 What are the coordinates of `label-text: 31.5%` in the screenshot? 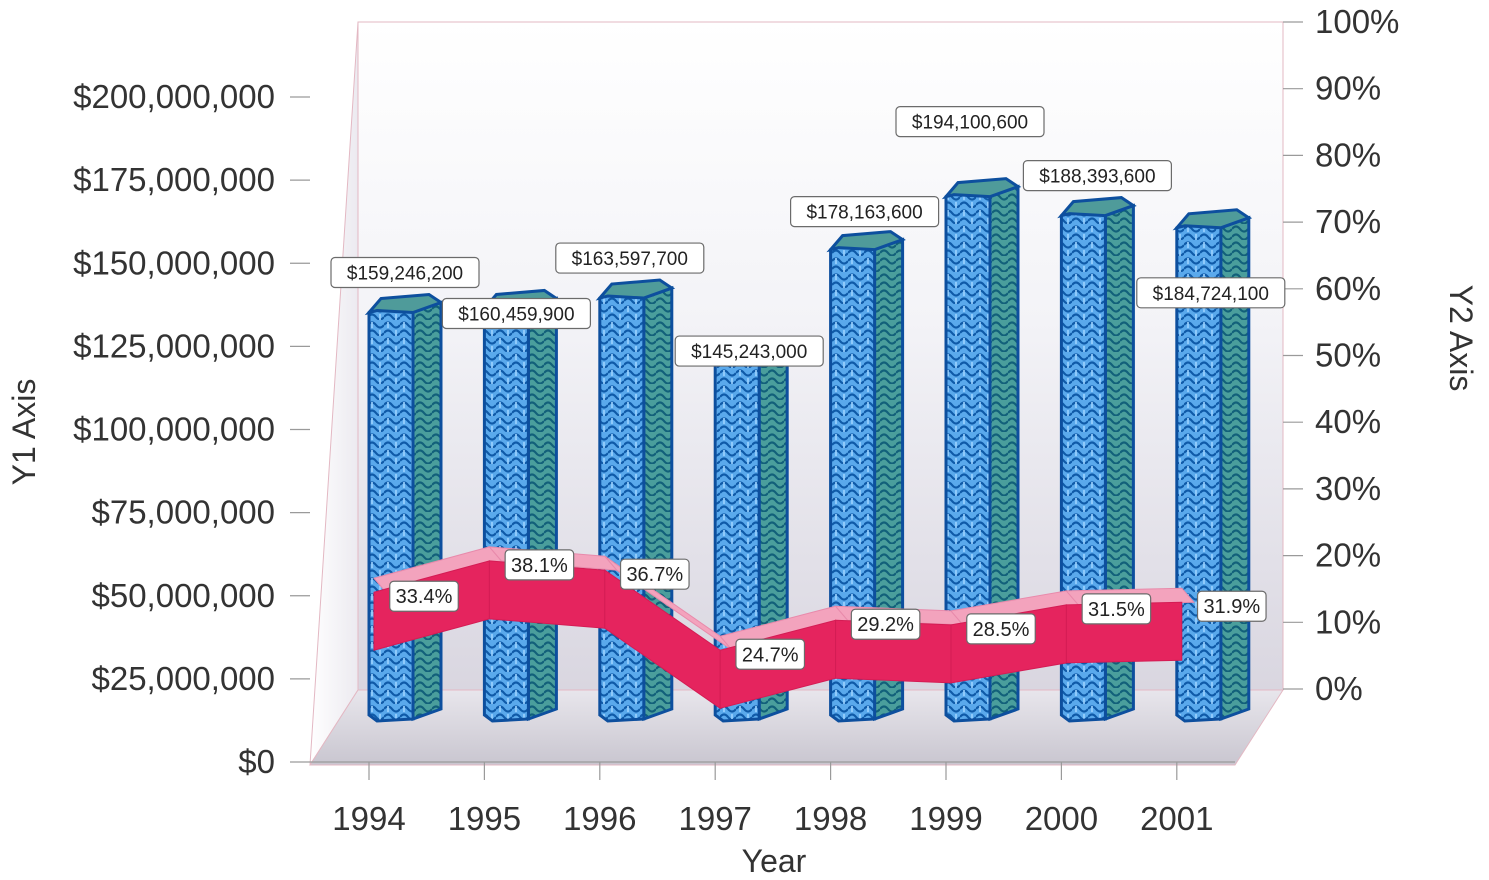 It's located at (1116, 610).